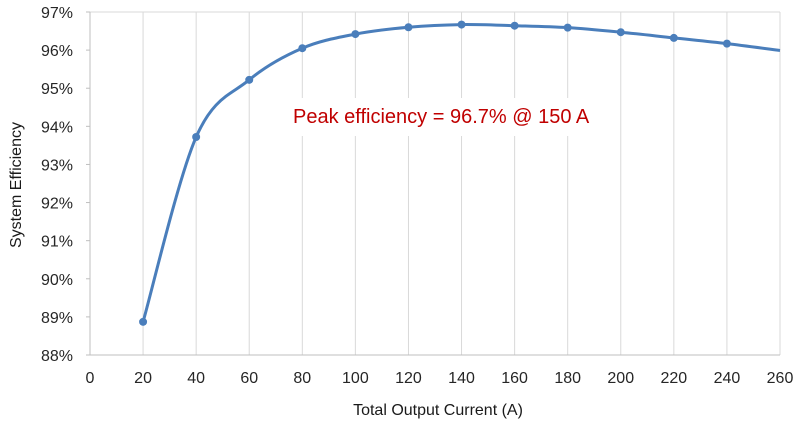 Image resolution: width=800 pixels, height=421 pixels. I want to click on peak-efficiency-annotation: Peak efficiency = 96.7% @ 150 A, so click(441, 117).